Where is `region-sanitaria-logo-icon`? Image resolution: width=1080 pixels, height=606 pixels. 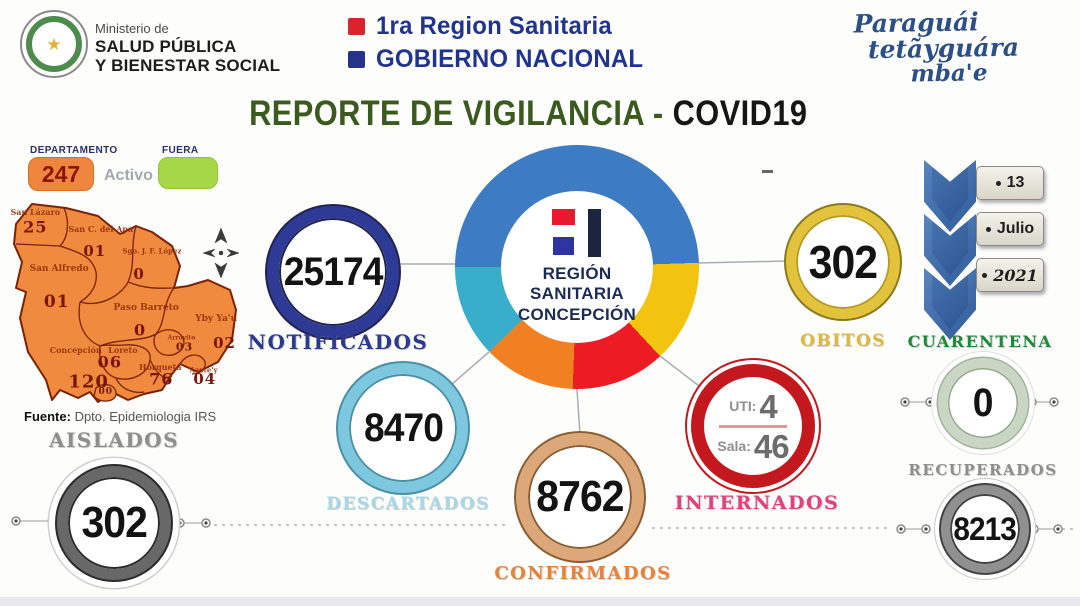 region-sanitaria-logo-icon is located at coordinates (577, 233).